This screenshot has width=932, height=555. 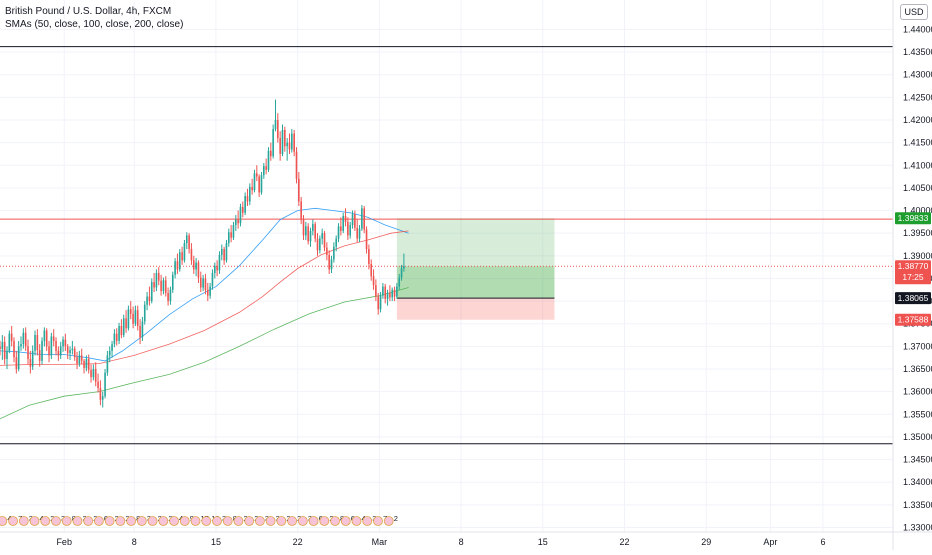 What do you see at coordinates (917, 437) in the screenshot?
I see `price-tick-label: 1.35000` at bounding box center [917, 437].